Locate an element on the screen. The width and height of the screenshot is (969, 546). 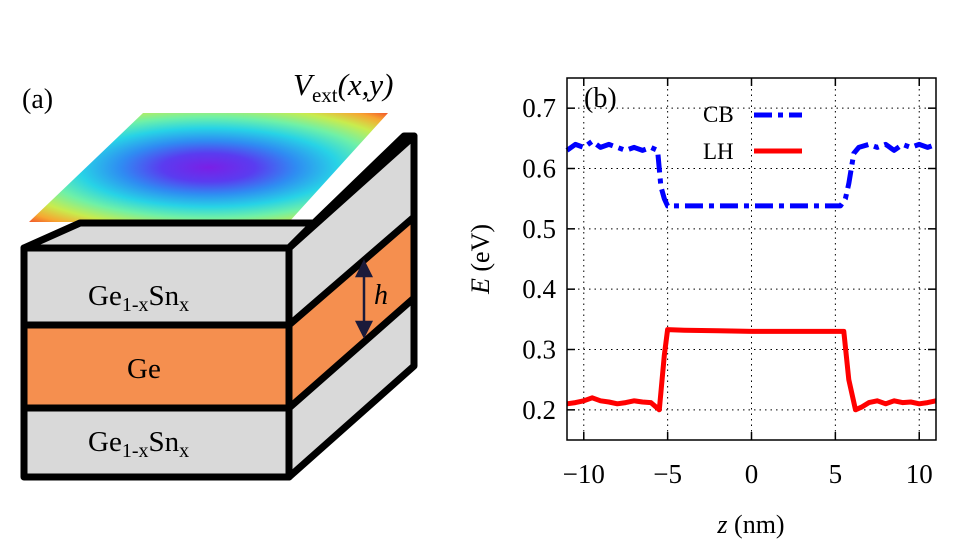
series-line-lh is located at coordinates (751, 370).